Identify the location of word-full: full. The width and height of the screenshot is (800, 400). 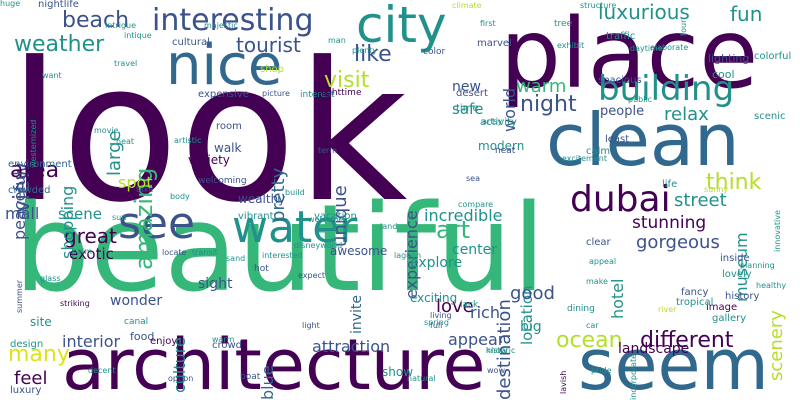
(436, 325).